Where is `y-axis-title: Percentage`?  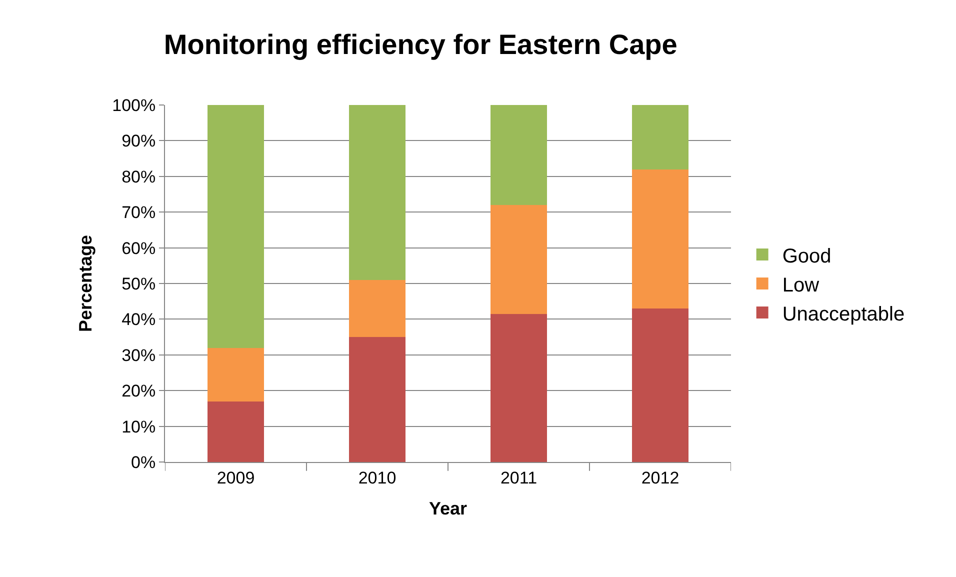
y-axis-title: Percentage is located at coordinates (85, 283).